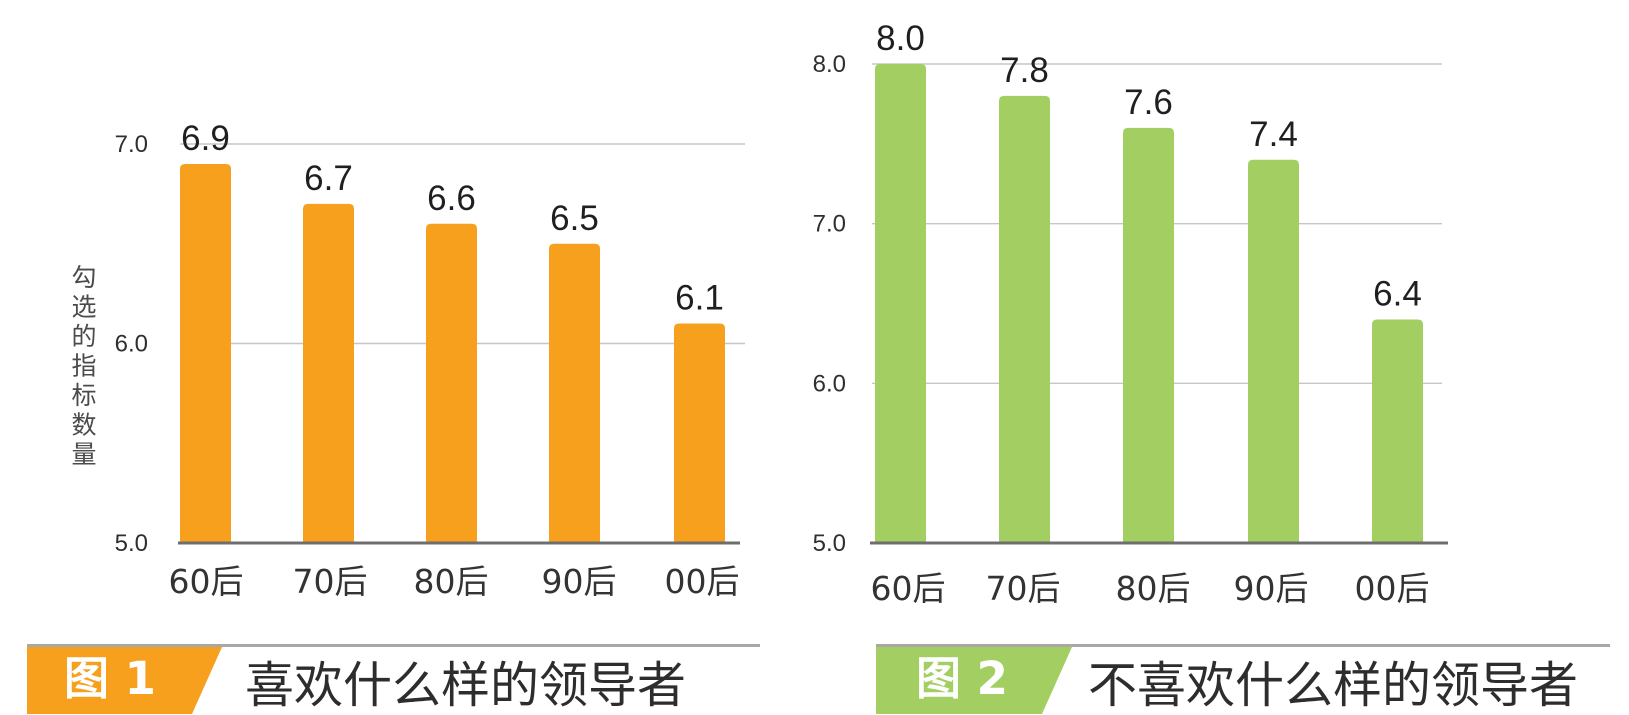  I want to click on y-axis-label-char: 的, so click(83, 336).